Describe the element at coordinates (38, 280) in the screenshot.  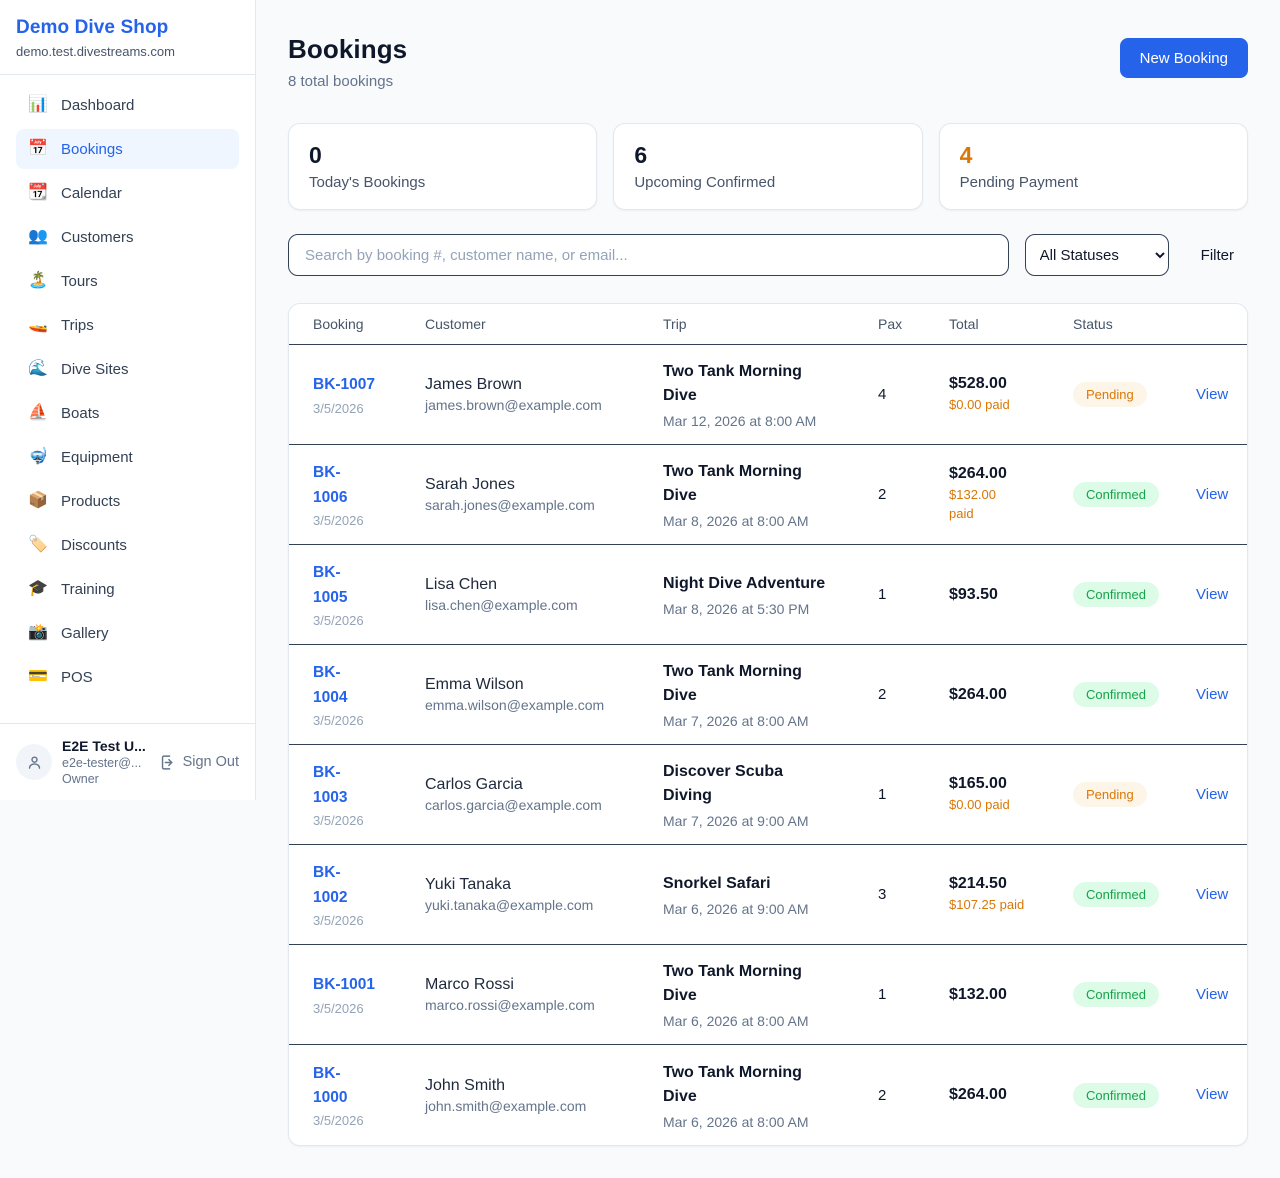
I see `island-icon: 🏝️` at that location.